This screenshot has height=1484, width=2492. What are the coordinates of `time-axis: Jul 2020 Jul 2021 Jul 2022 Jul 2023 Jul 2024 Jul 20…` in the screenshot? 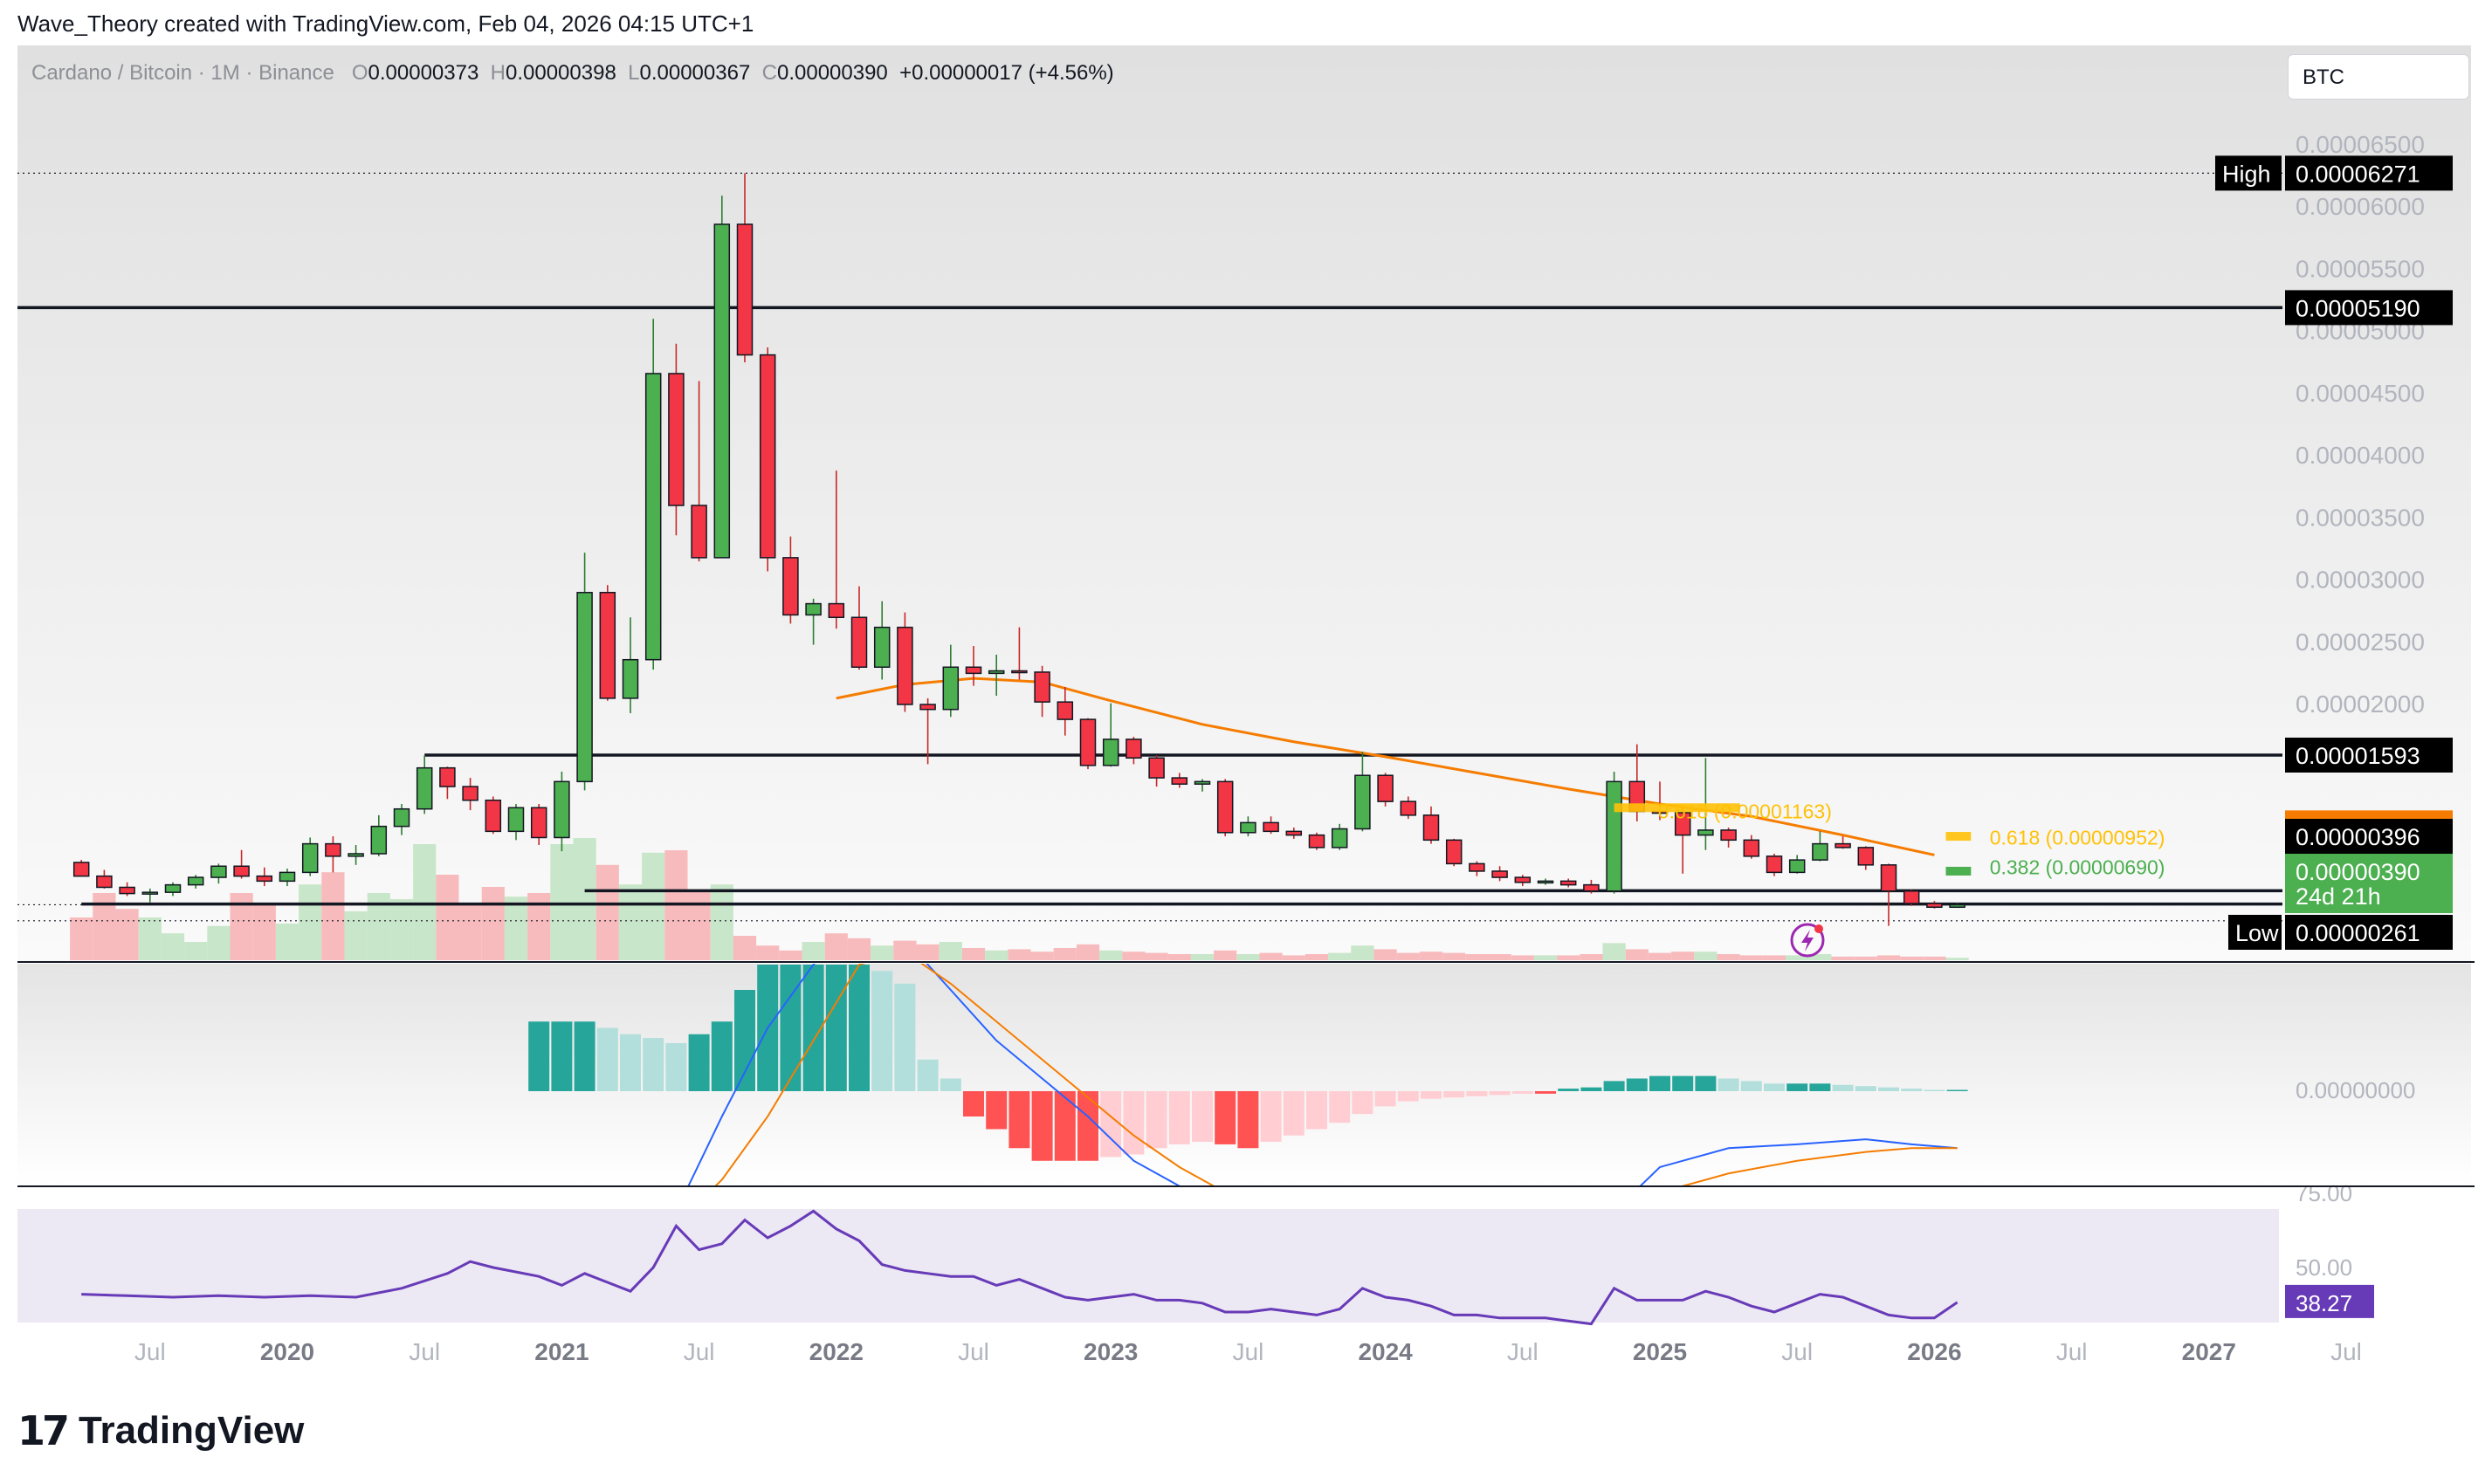 It's located at (1248, 1351).